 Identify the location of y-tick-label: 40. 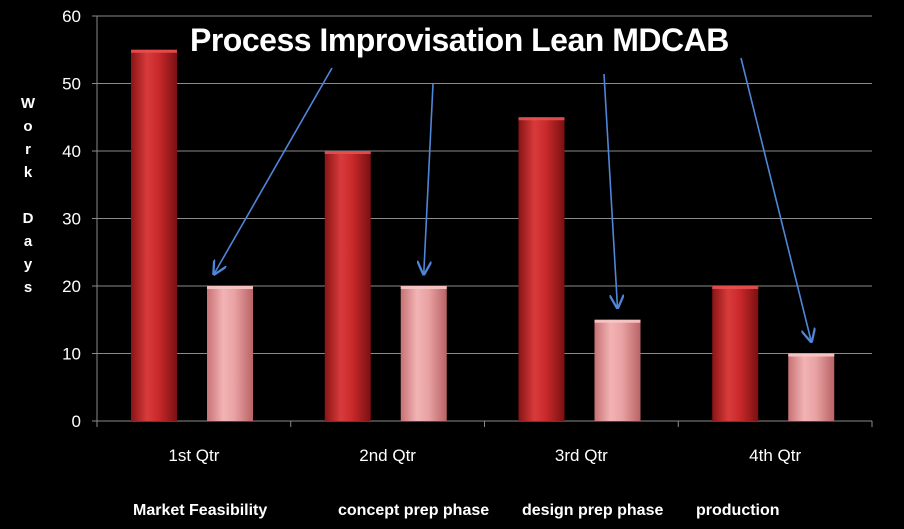
(71, 151).